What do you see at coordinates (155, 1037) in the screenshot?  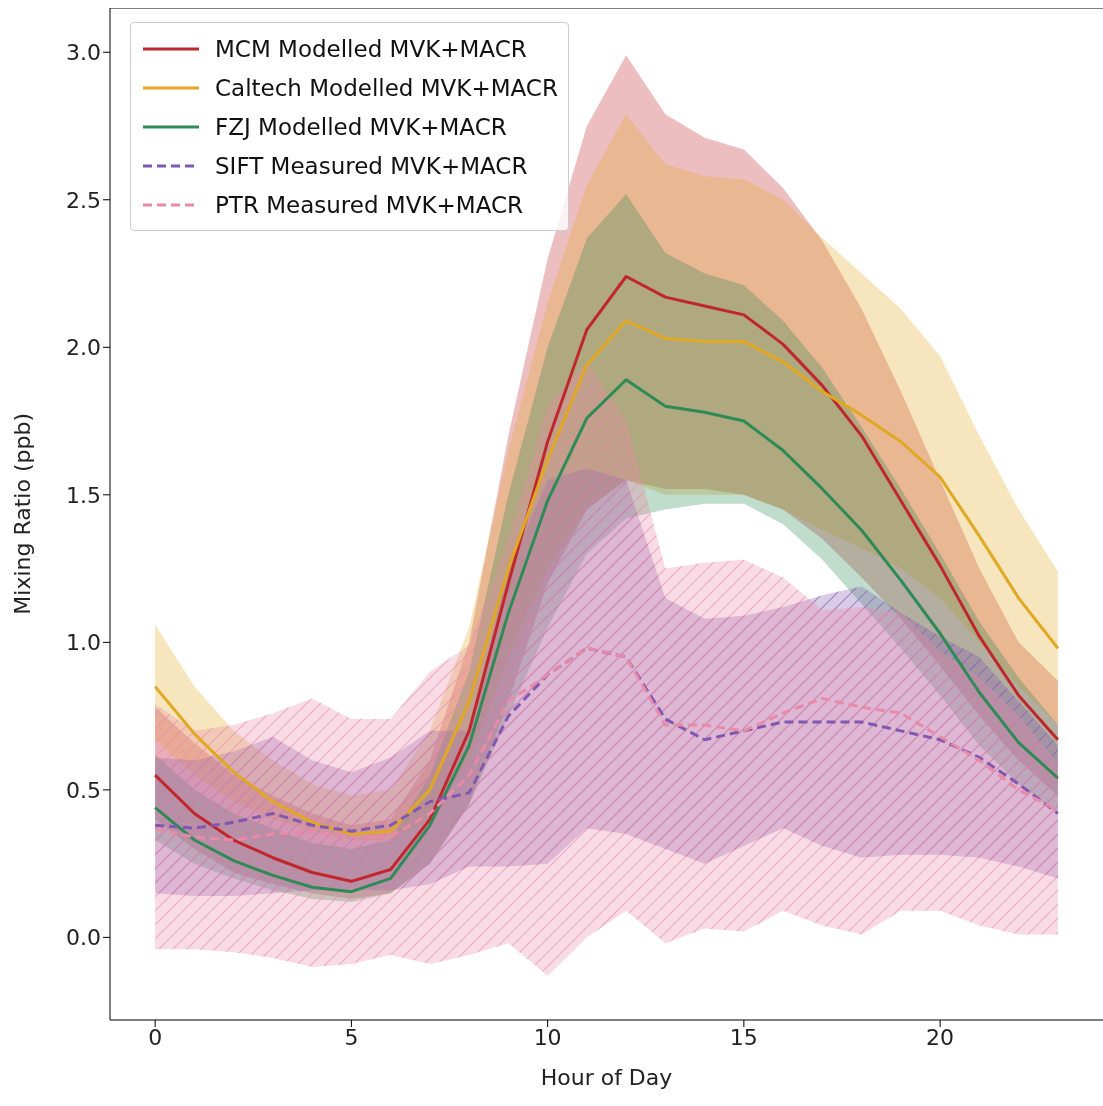 I see `x-tick-label: 0` at bounding box center [155, 1037].